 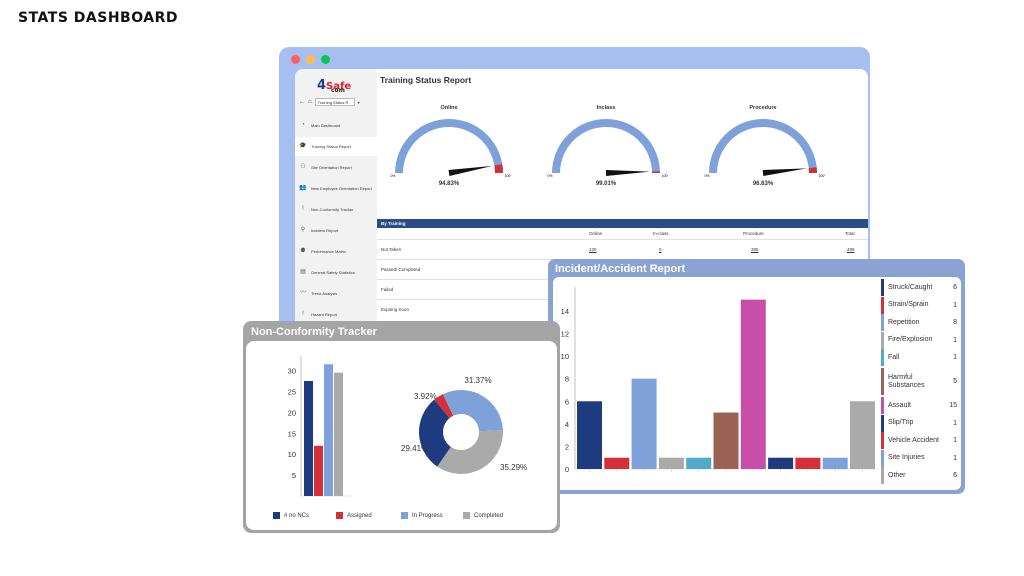 What do you see at coordinates (297, 515) in the screenshot?
I see `legend-label: # no NCs` at bounding box center [297, 515].